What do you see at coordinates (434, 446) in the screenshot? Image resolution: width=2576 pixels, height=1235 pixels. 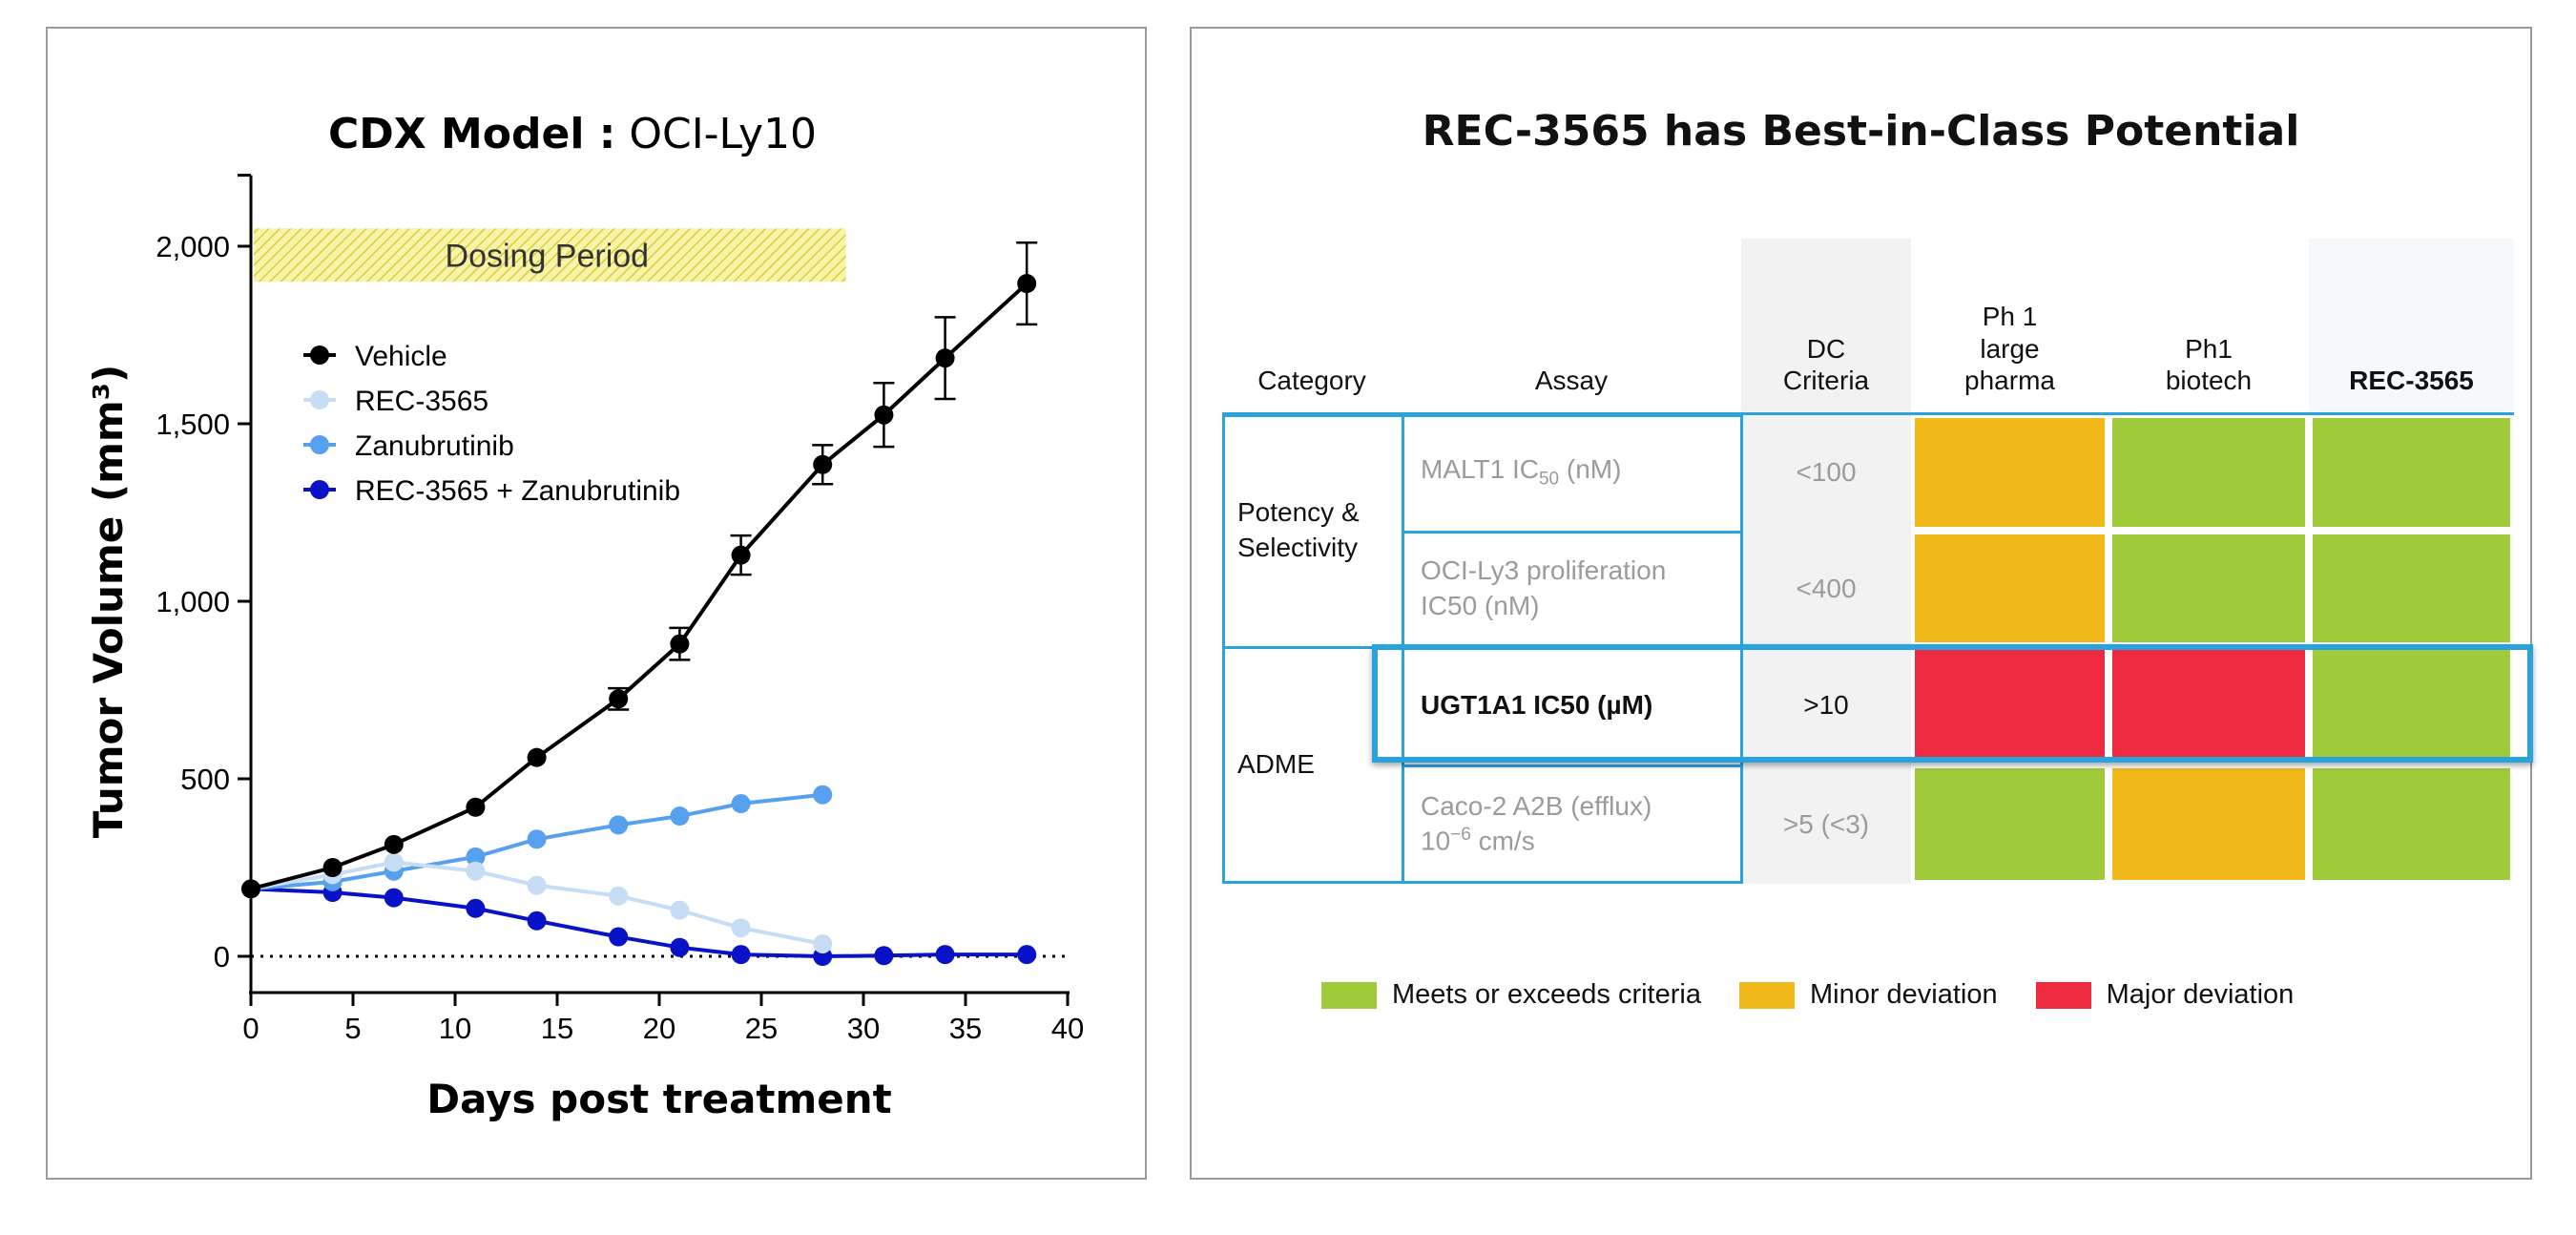 I see `legend-label: Zanubrutinib` at bounding box center [434, 446].